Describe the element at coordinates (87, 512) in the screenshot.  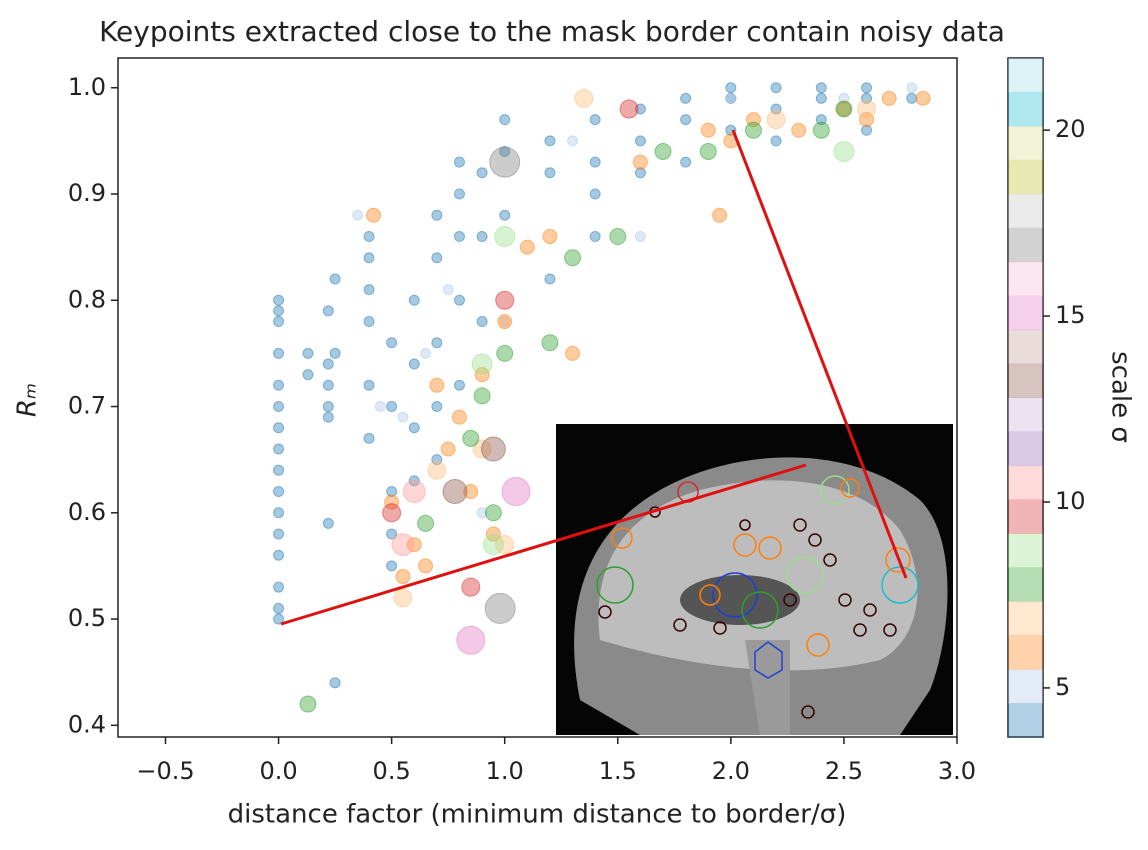
I see `y-tick-label: 0.6` at that location.